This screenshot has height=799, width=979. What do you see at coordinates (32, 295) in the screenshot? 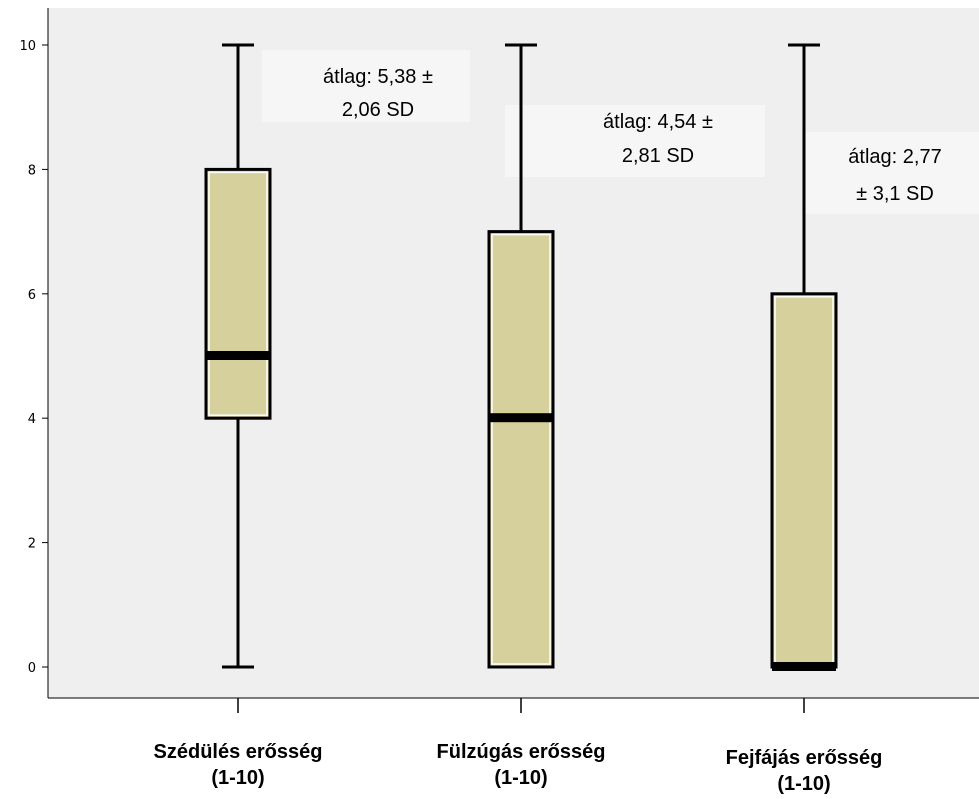
I see `y-tick-label: 6` at bounding box center [32, 295].